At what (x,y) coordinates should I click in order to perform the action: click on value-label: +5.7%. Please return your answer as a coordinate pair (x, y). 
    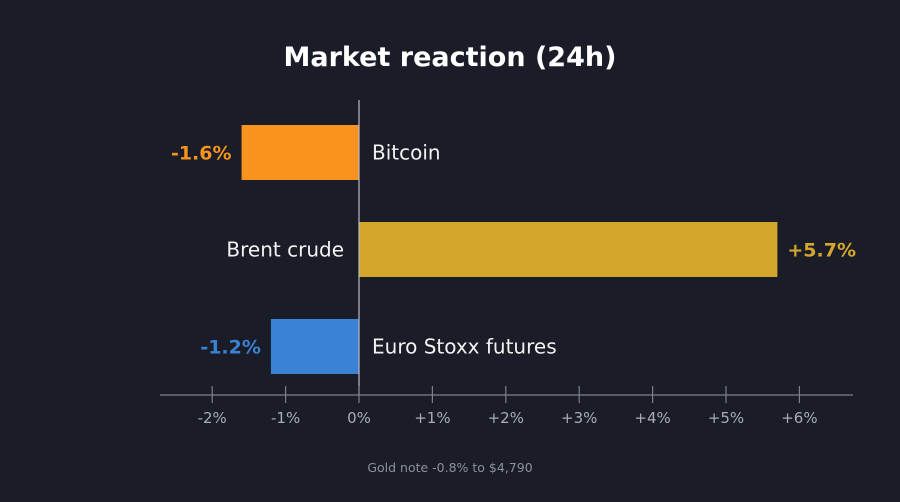
    Looking at the image, I should click on (821, 251).